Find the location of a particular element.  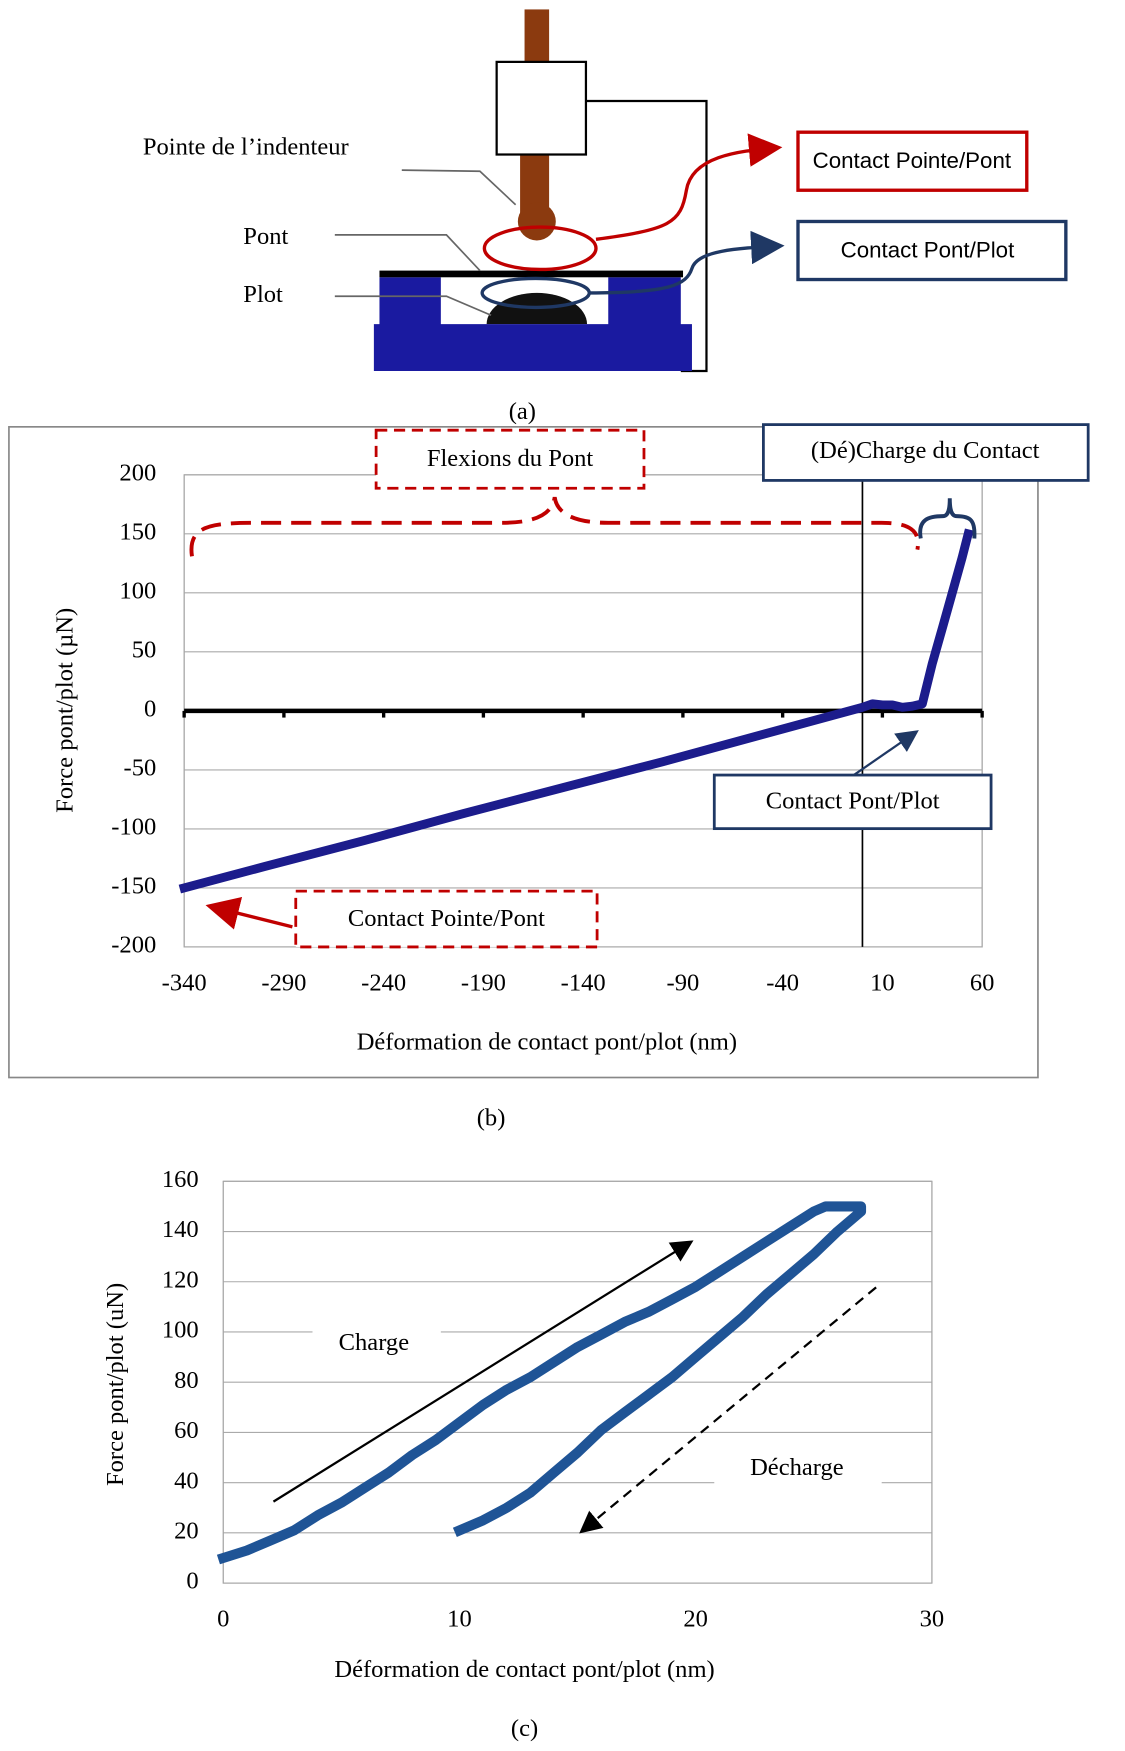

caption: (c) is located at coordinates (524, 1728).